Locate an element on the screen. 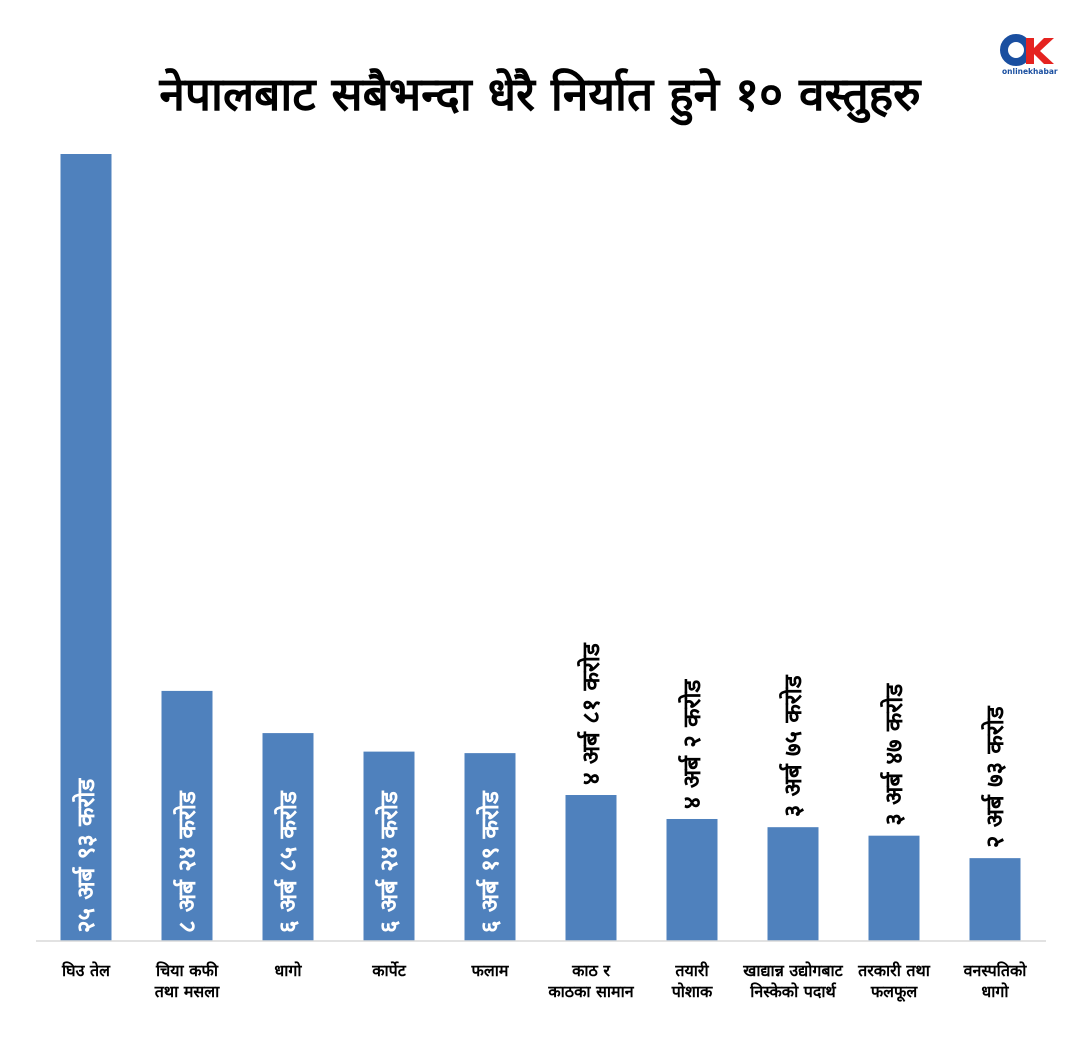  value-label-6: ४ अर्ब ८१ करोड is located at coordinates (591, 713).